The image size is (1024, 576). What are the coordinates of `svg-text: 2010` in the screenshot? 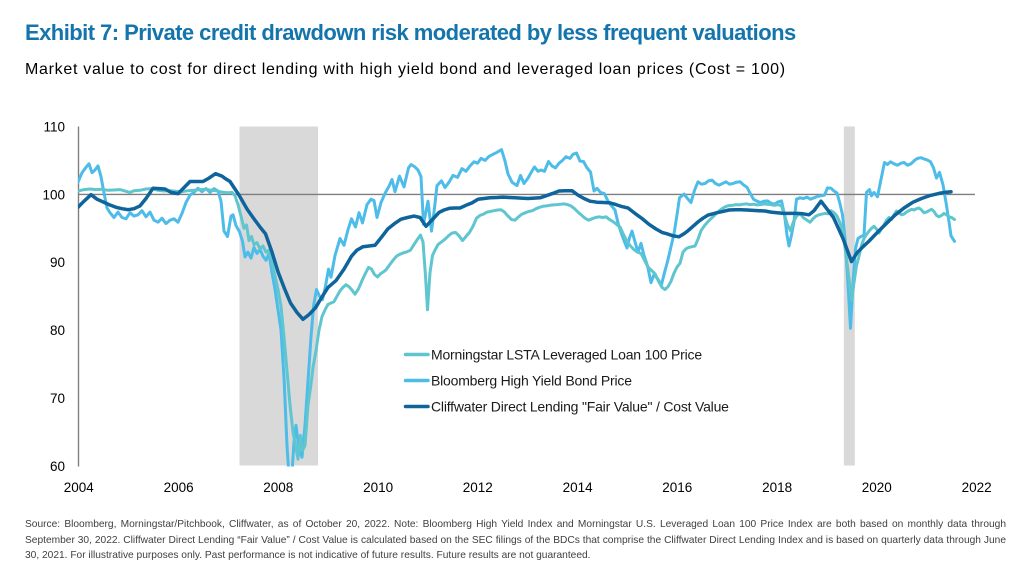 It's located at (378, 487).